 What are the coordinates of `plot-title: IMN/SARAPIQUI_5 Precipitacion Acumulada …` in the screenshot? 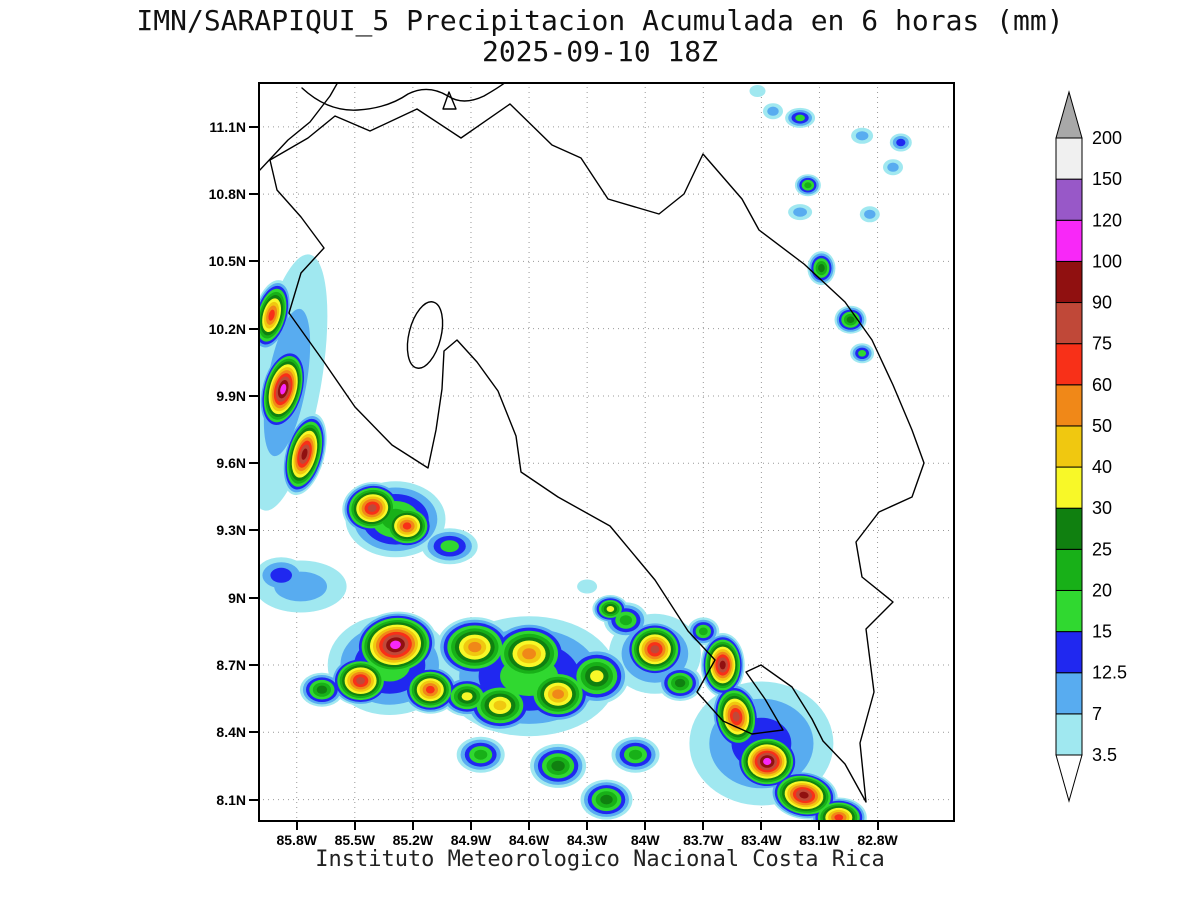 It's located at (600, 20).